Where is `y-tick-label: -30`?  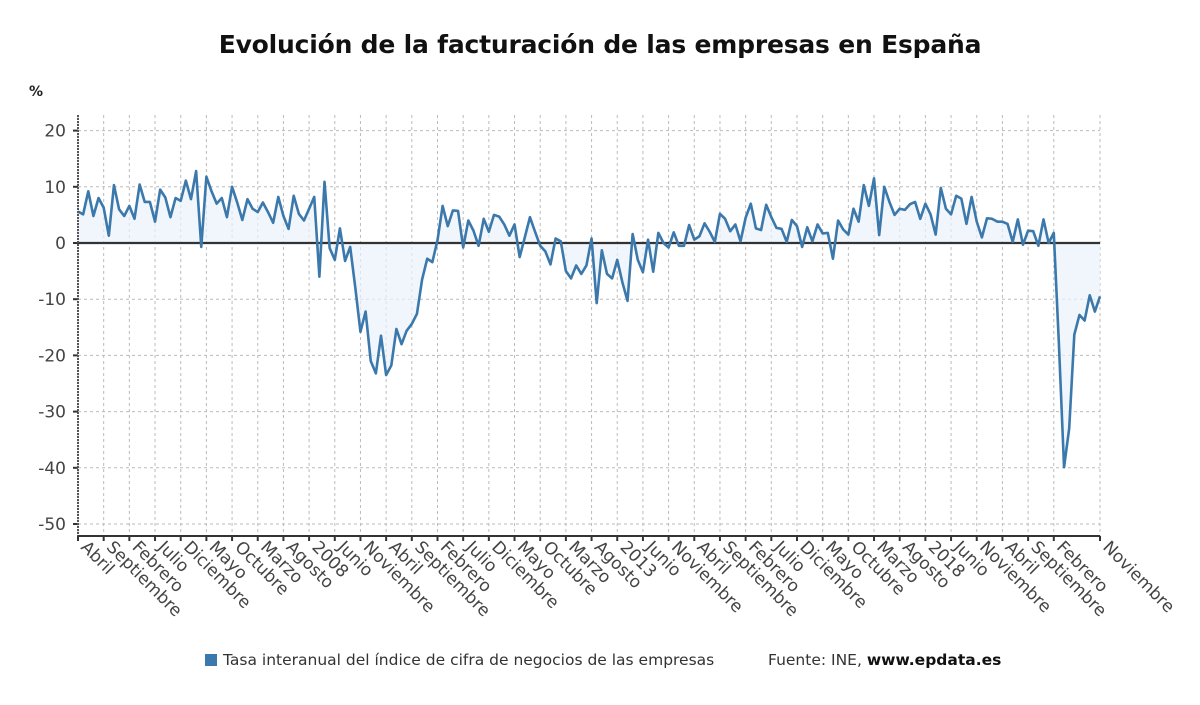 y-tick-label: -30 is located at coordinates (52, 413).